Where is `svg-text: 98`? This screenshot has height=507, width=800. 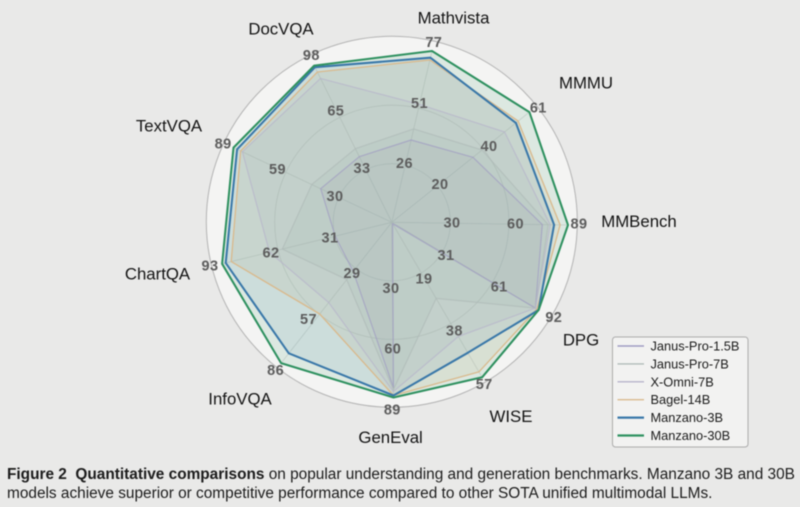
svg-text: 98 is located at coordinates (311, 56).